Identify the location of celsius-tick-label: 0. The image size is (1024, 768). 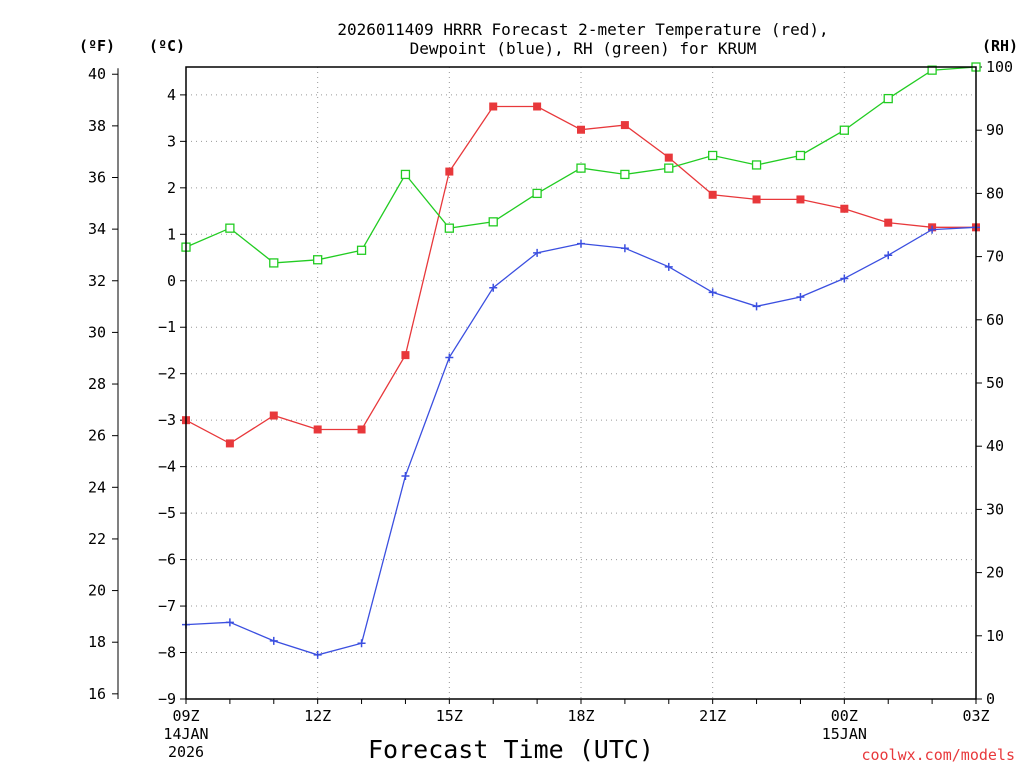
(171, 281).